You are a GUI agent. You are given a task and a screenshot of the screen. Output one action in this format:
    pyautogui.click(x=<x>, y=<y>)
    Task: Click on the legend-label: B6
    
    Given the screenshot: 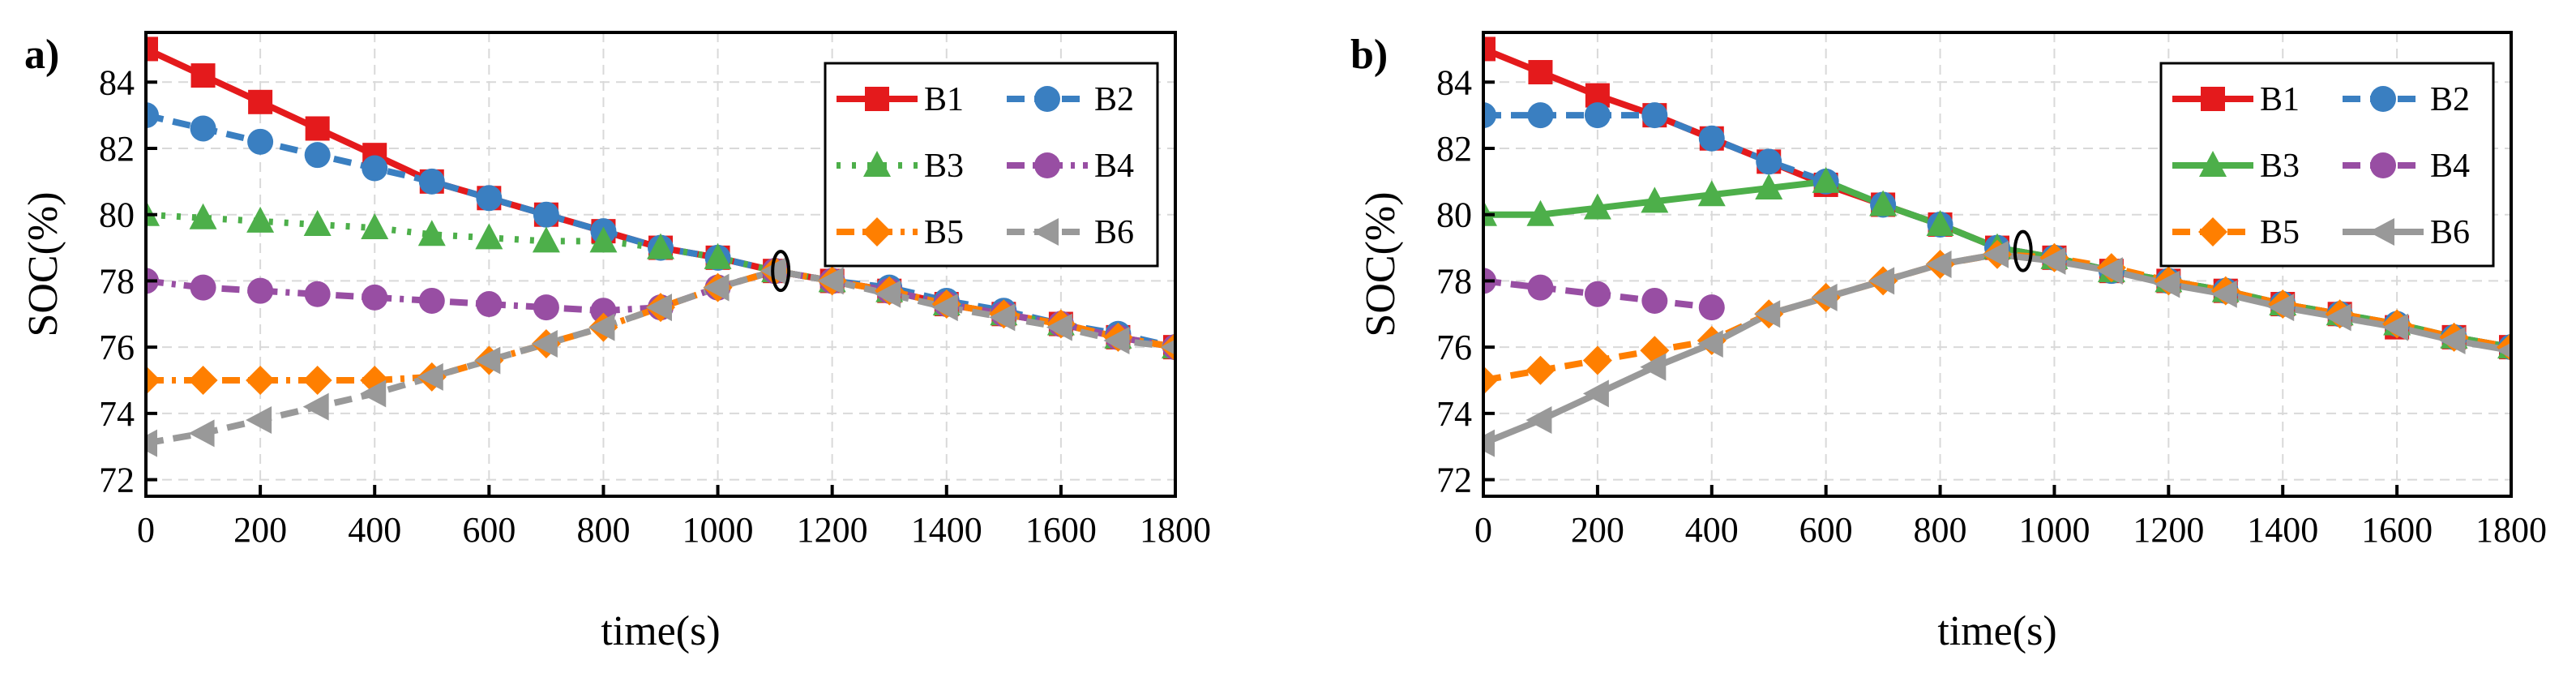 What is the action you would take?
    pyautogui.click(x=1114, y=232)
    